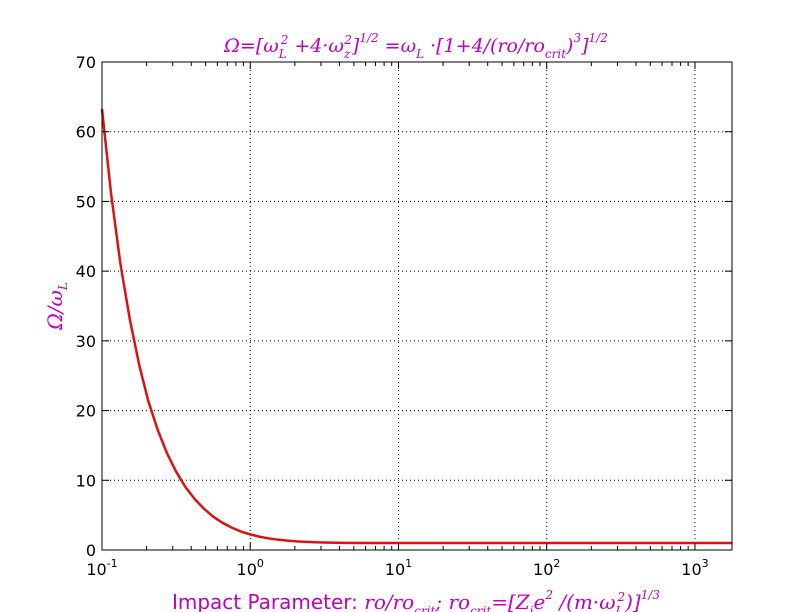  What do you see at coordinates (694, 568) in the screenshot?
I see `x-tick-label: 10³` at bounding box center [694, 568].